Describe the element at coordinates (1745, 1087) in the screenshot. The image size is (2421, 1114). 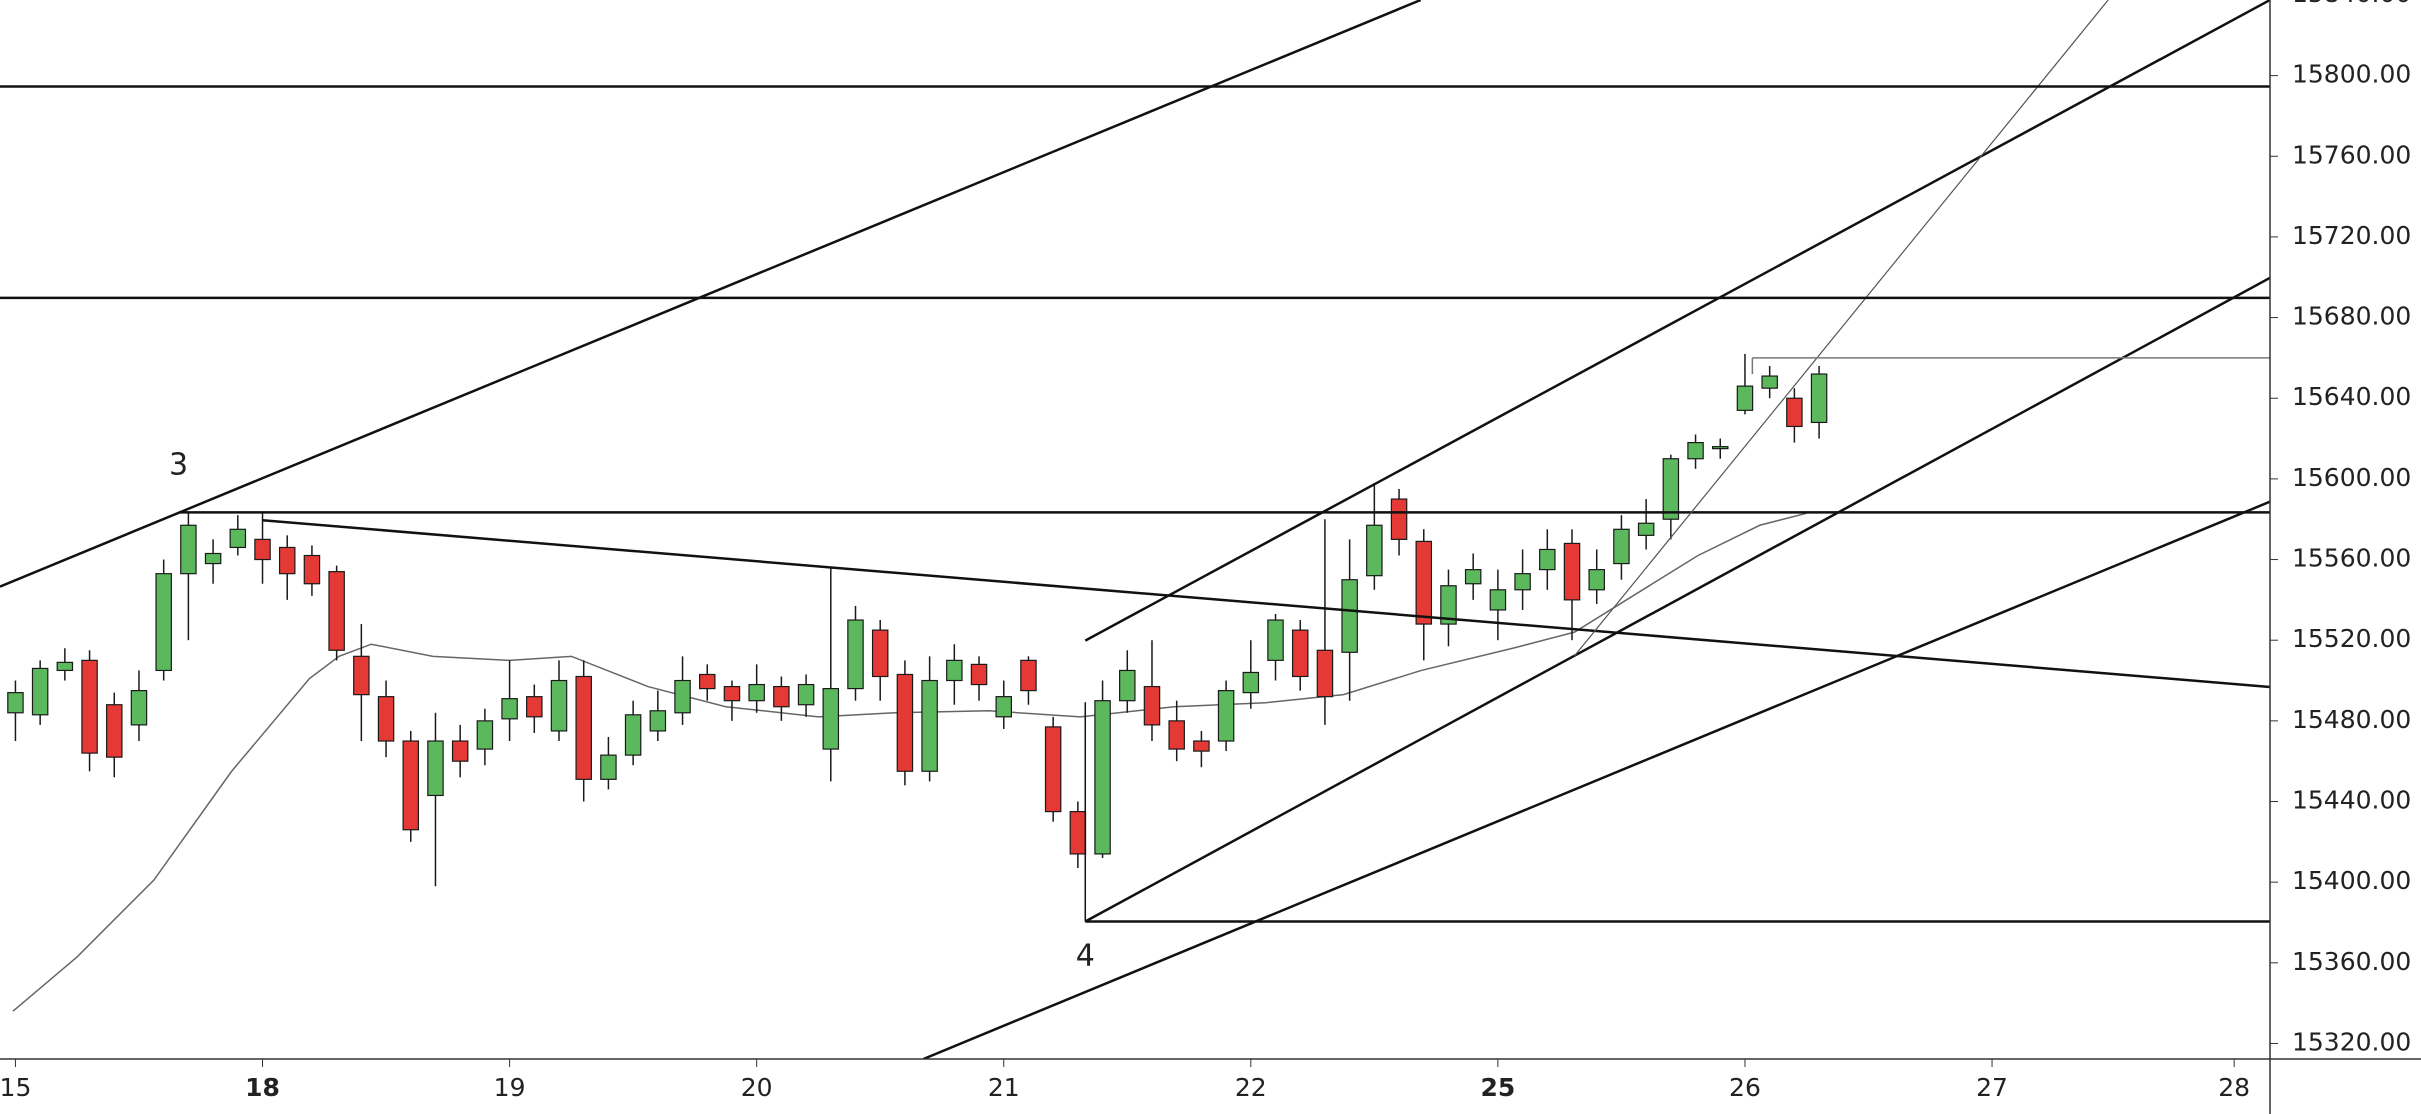
I see `x-tick-label: 26` at that location.